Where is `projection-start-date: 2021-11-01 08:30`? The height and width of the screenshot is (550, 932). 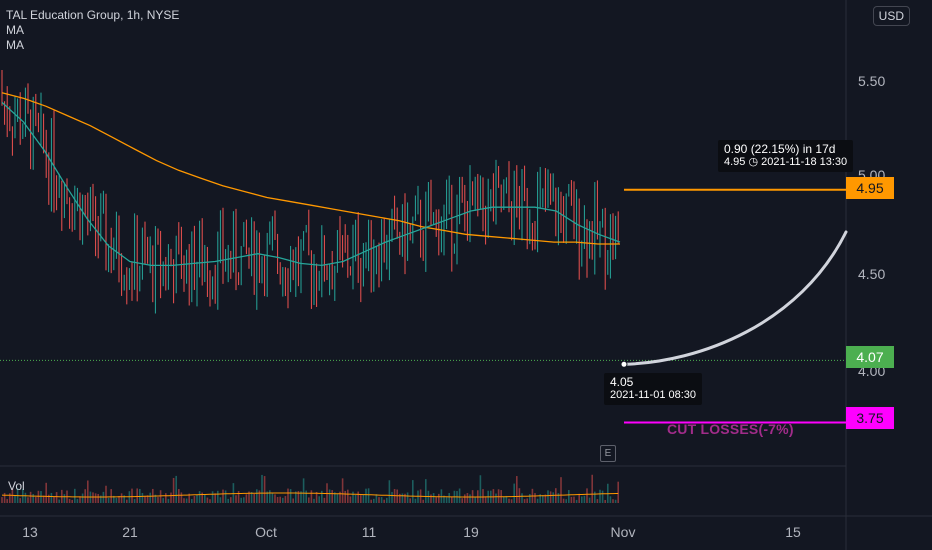 projection-start-date: 2021-11-01 08:30 is located at coordinates (653, 395).